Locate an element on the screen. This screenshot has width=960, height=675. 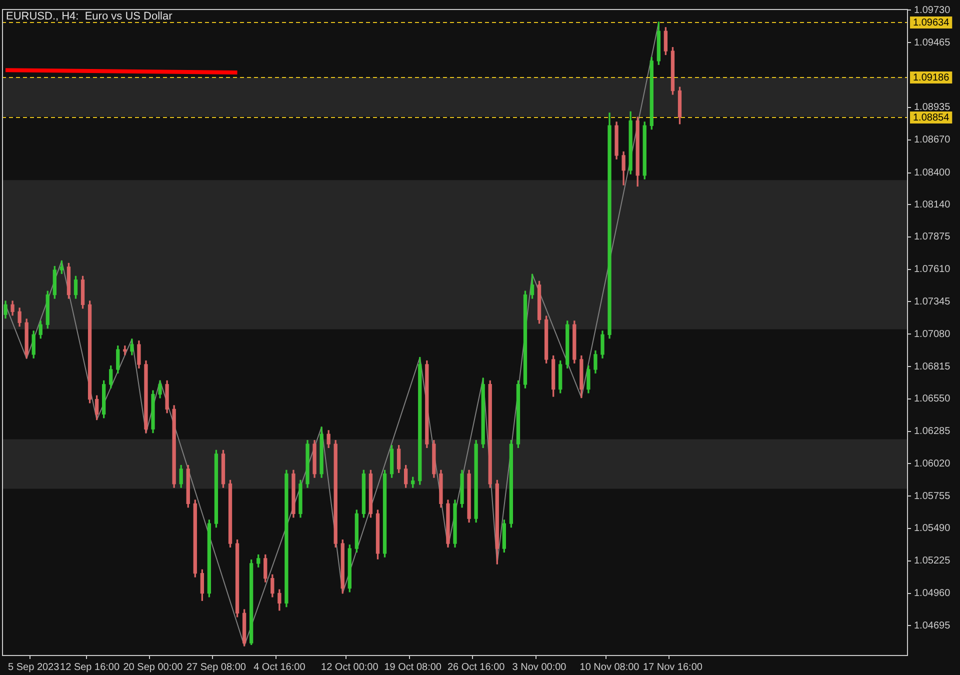
y-tick-label: 1.08935 is located at coordinates (932, 108).